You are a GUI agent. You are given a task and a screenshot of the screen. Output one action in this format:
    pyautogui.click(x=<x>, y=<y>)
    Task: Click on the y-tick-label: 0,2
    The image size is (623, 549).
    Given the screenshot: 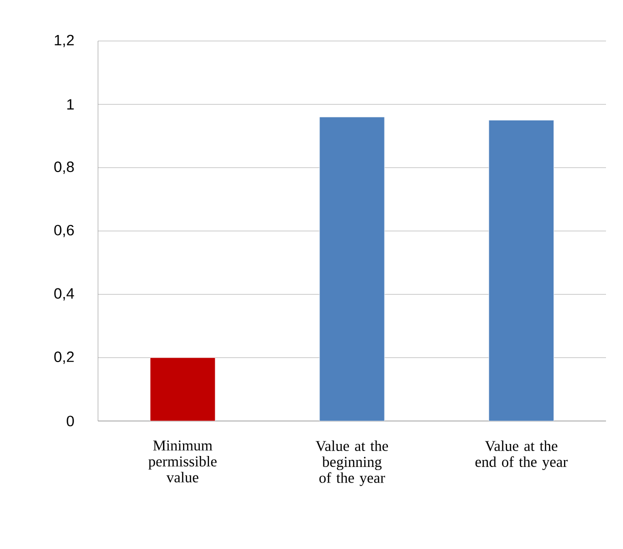 What is the action you would take?
    pyautogui.click(x=64, y=357)
    